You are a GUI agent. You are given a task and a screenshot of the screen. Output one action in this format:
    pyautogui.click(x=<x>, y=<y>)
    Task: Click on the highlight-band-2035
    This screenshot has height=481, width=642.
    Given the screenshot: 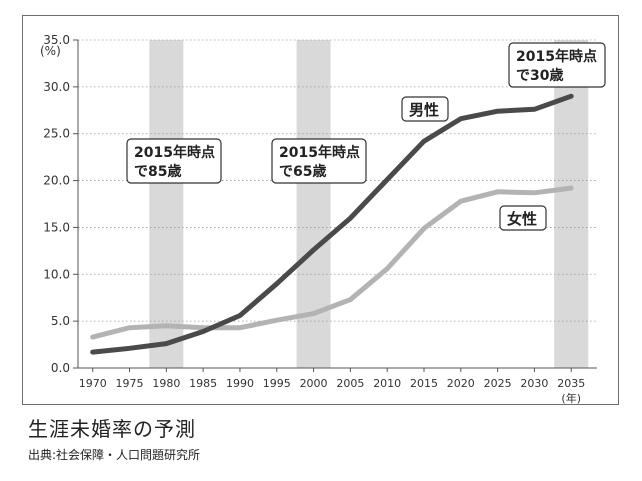 What is the action you would take?
    pyautogui.click(x=571, y=204)
    